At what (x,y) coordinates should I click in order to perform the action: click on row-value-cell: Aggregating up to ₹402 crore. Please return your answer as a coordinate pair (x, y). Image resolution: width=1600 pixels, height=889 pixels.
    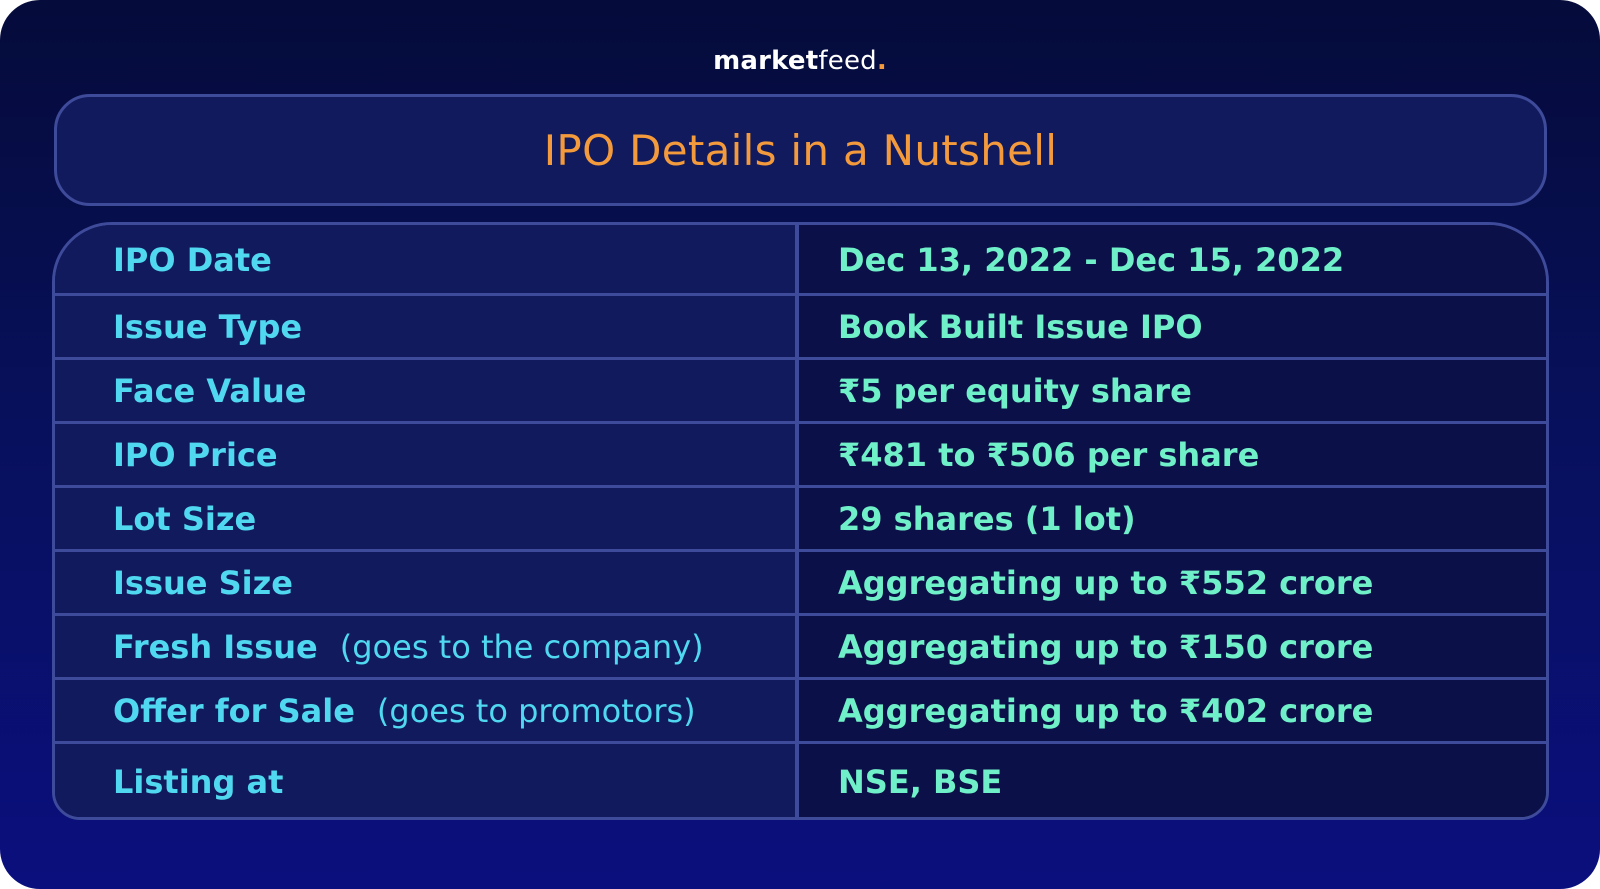
    Looking at the image, I should click on (1172, 711).